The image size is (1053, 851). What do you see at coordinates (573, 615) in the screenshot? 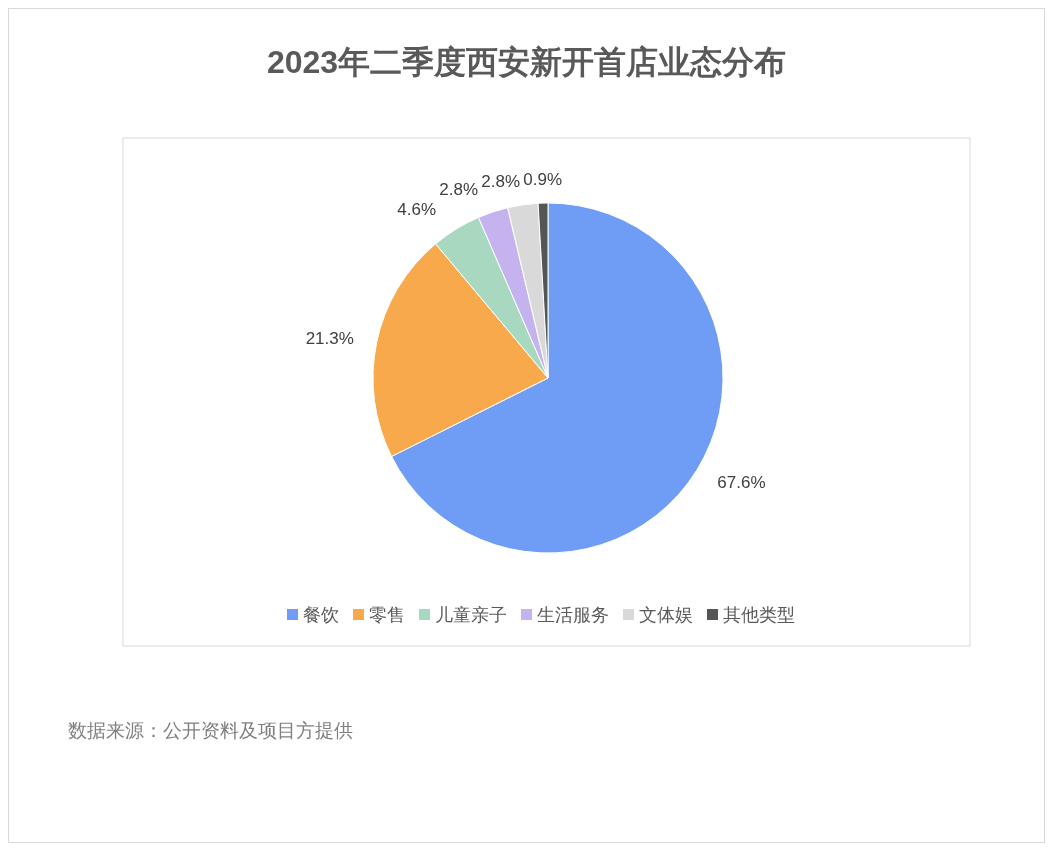
I see `legend-label: 生活服务` at bounding box center [573, 615].